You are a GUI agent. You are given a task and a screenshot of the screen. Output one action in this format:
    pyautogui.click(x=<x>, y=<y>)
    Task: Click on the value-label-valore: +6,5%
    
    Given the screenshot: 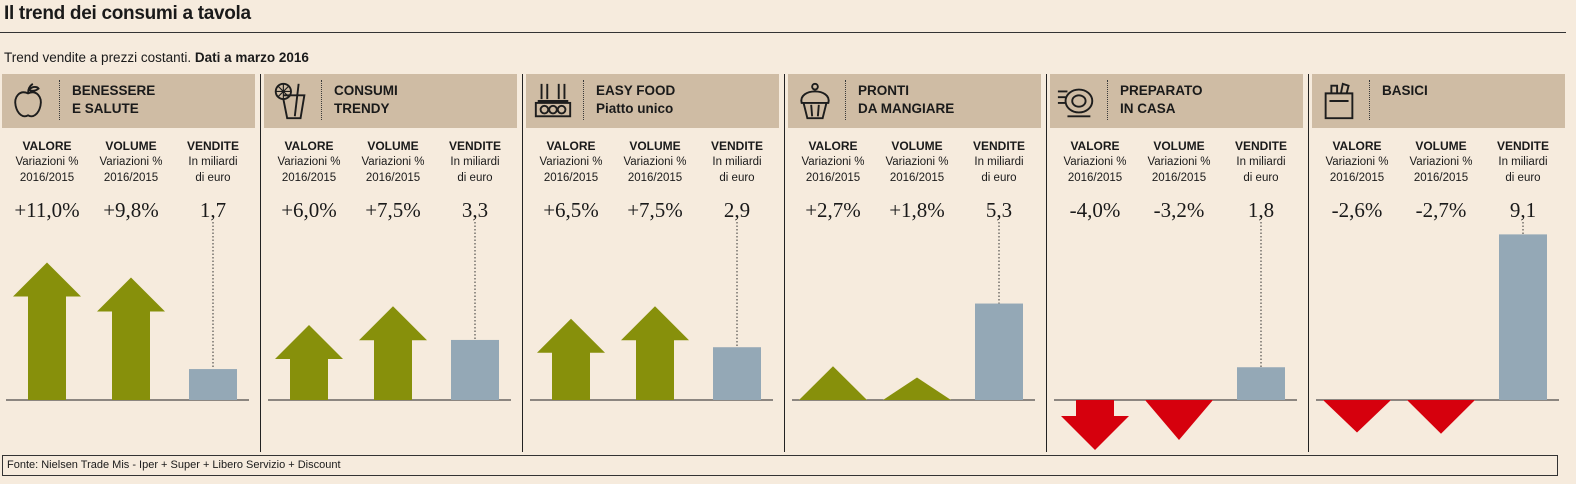 What is the action you would take?
    pyautogui.click(x=571, y=210)
    